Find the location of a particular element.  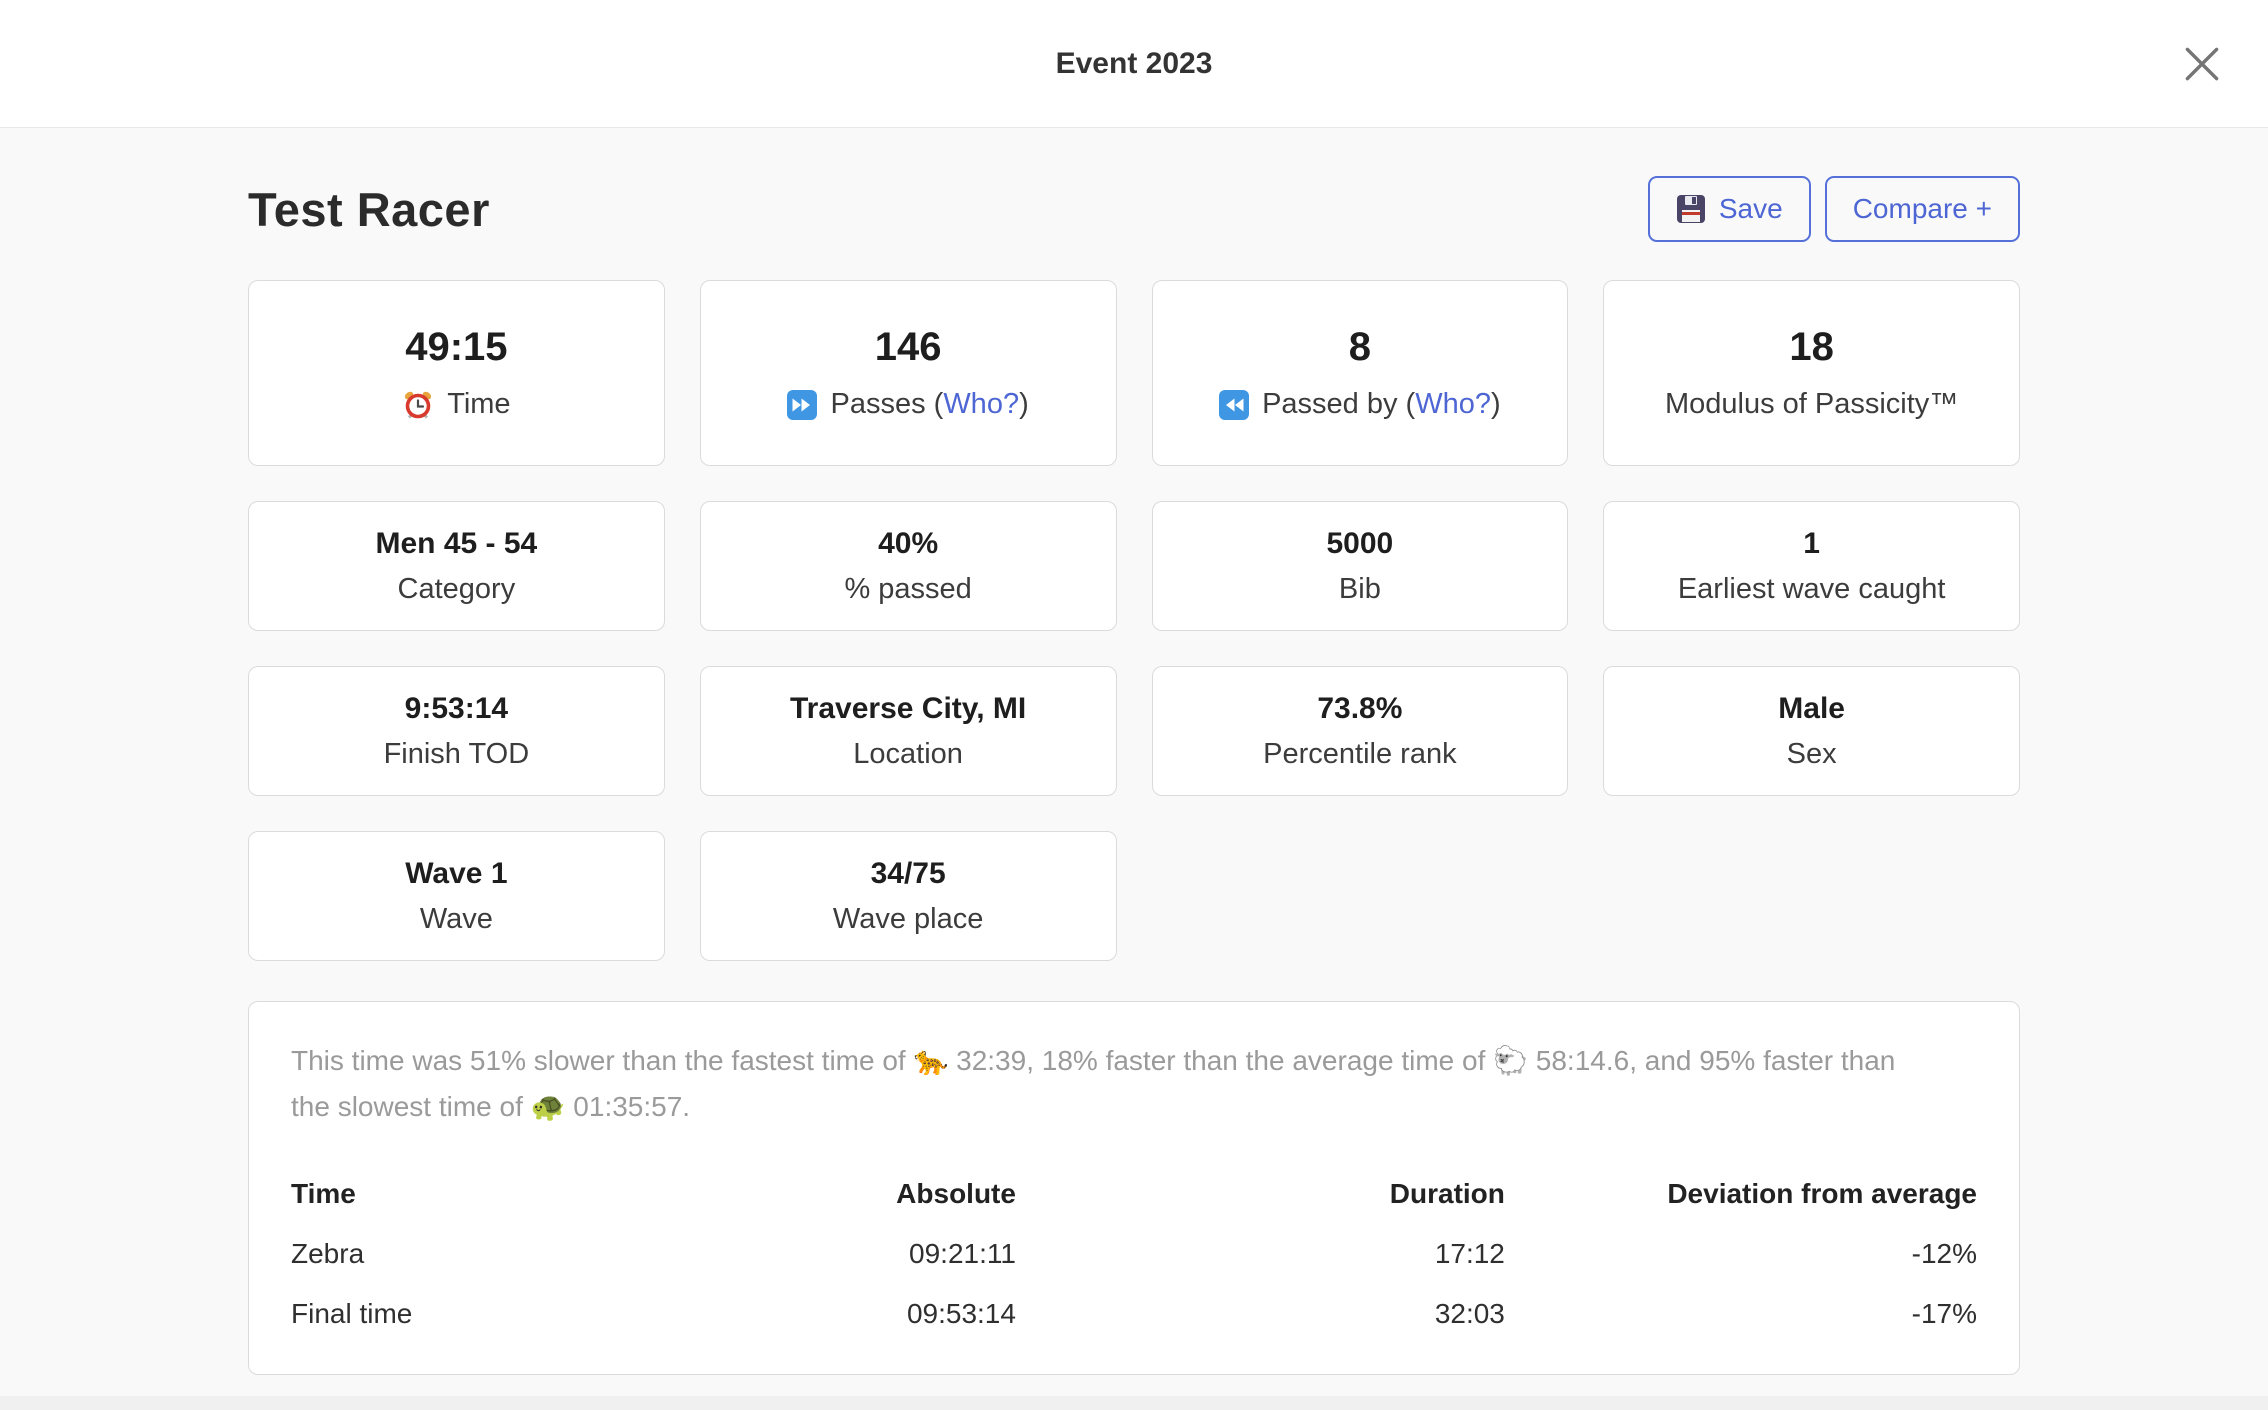

stat-value: 146 is located at coordinates (908, 347).